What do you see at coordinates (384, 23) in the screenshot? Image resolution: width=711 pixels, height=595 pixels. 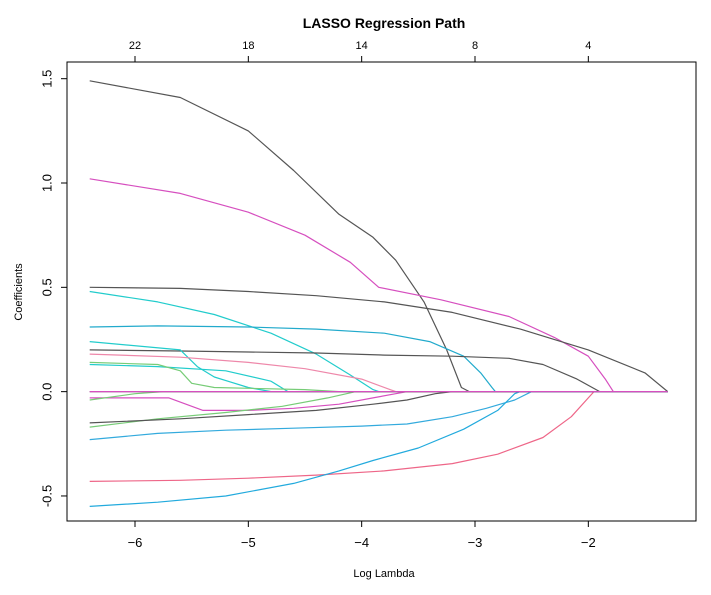 I see `chart-title: LASSO Regression Path` at bounding box center [384, 23].